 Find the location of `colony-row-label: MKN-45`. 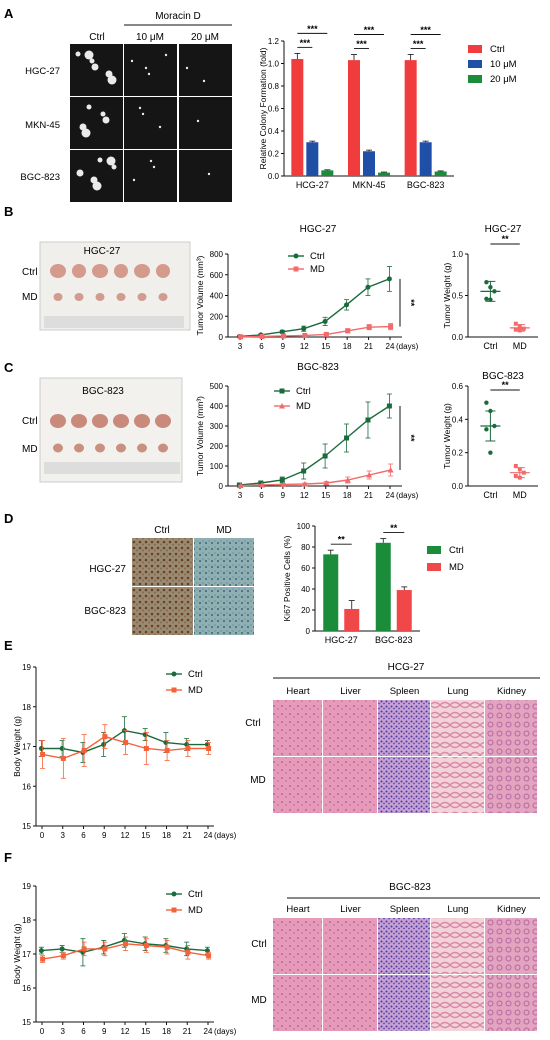

colony-row-label: MKN-45 is located at coordinates (42, 125).